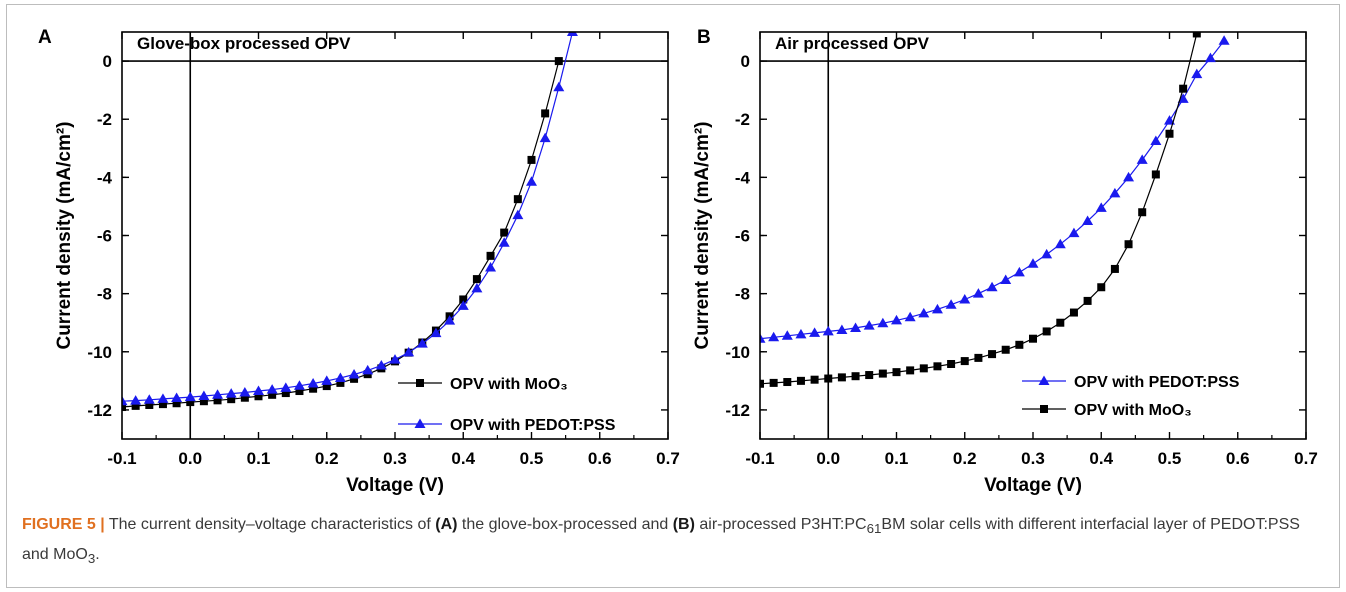 This screenshot has width=1346, height=592. I want to click on caption-text-2: the glove-box-processed and, so click(565, 524).